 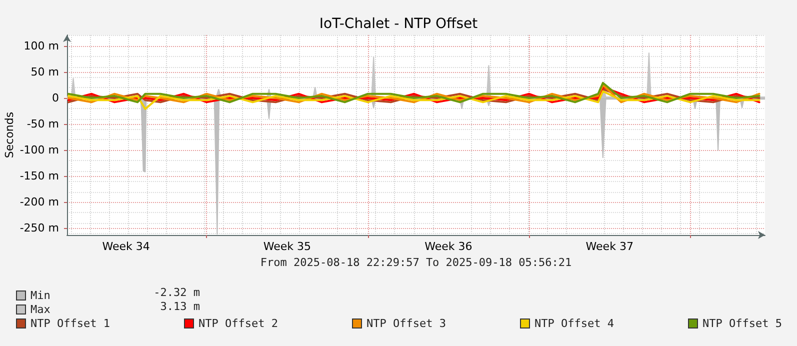 I want to click on legend-label: NTP Offset 5, so click(x=742, y=323).